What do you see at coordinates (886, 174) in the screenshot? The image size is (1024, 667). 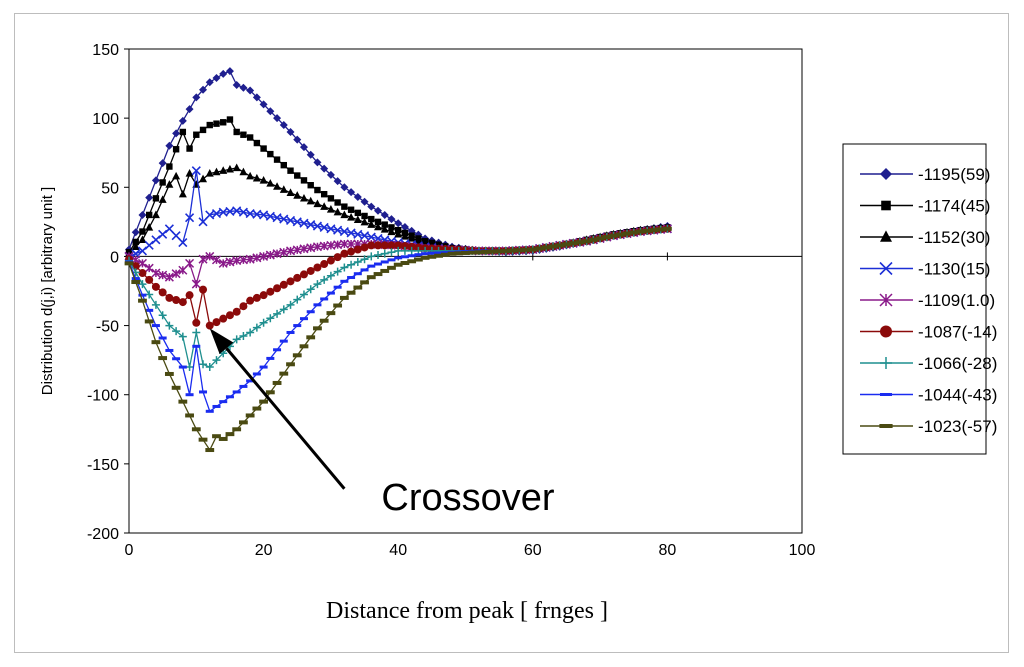 I see `legend-marker` at bounding box center [886, 174].